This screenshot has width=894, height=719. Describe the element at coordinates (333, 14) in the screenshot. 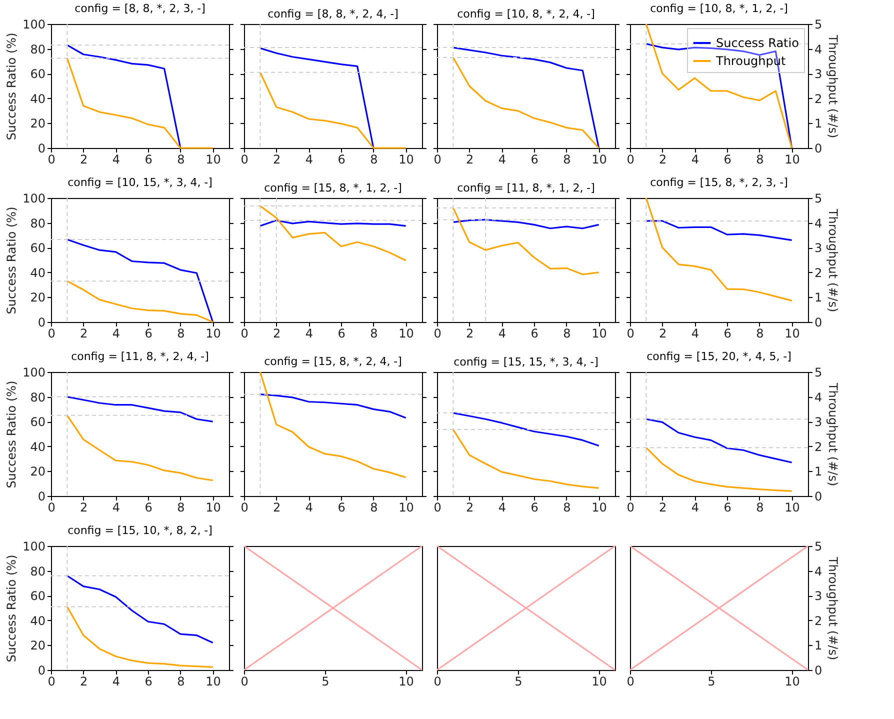

I see `chart-title: config = [8, 8, *, 2, 4, -]` at that location.